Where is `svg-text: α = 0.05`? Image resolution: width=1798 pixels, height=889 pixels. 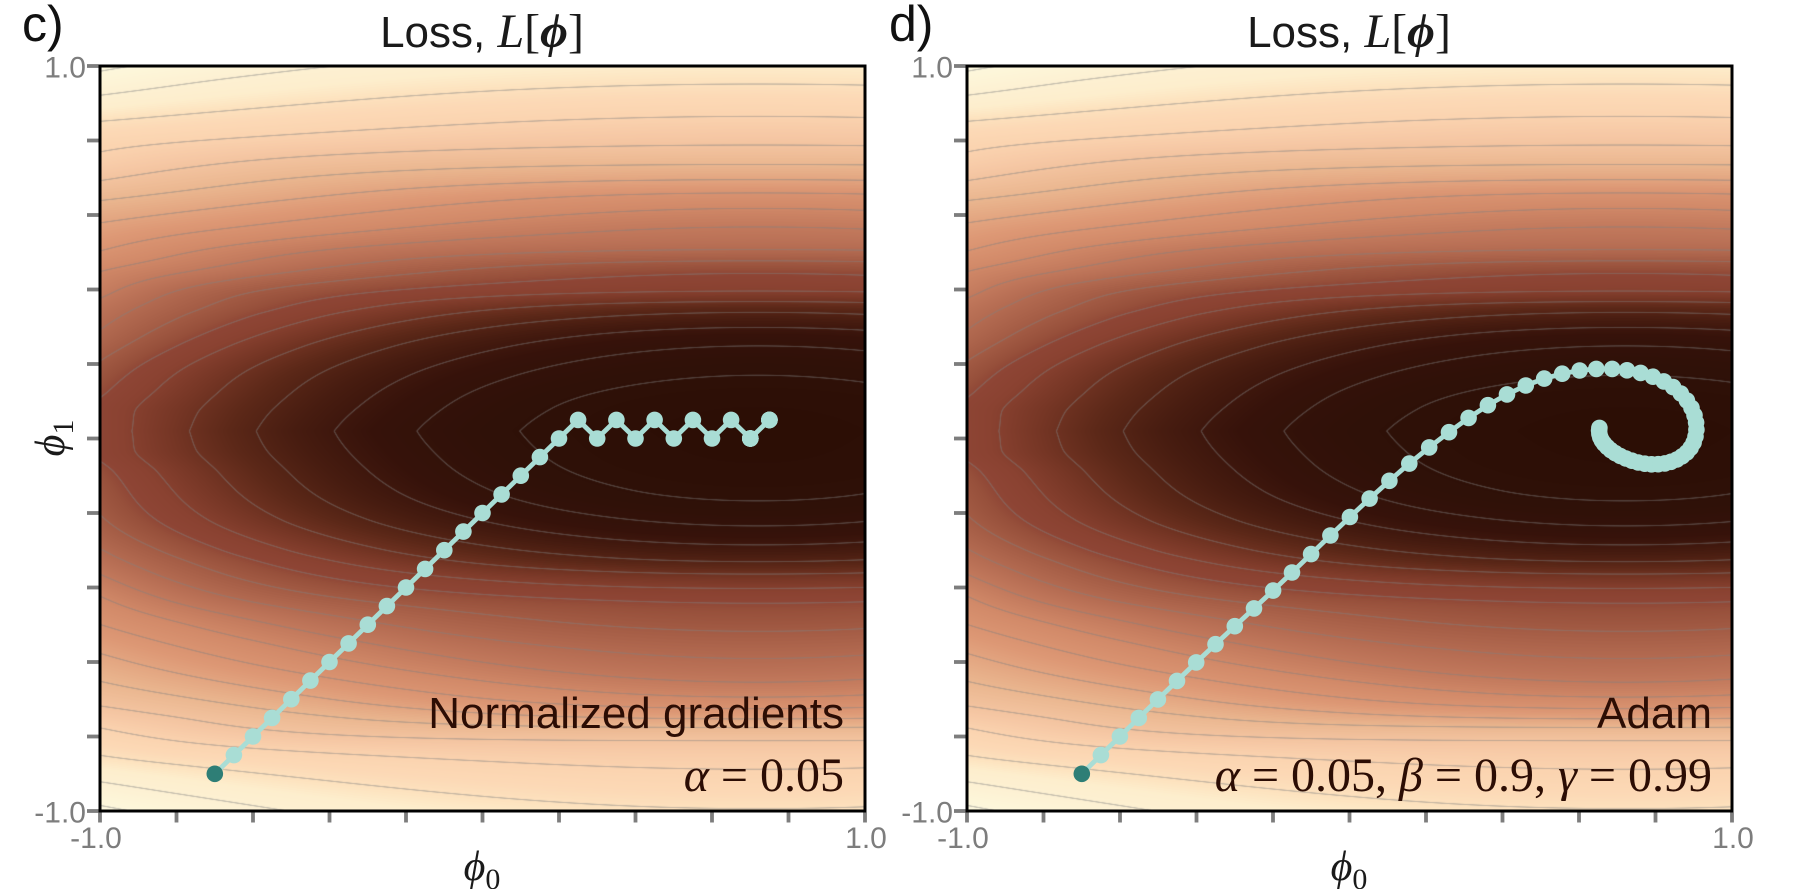
svg-text: α = 0.05 is located at coordinates (764, 775).